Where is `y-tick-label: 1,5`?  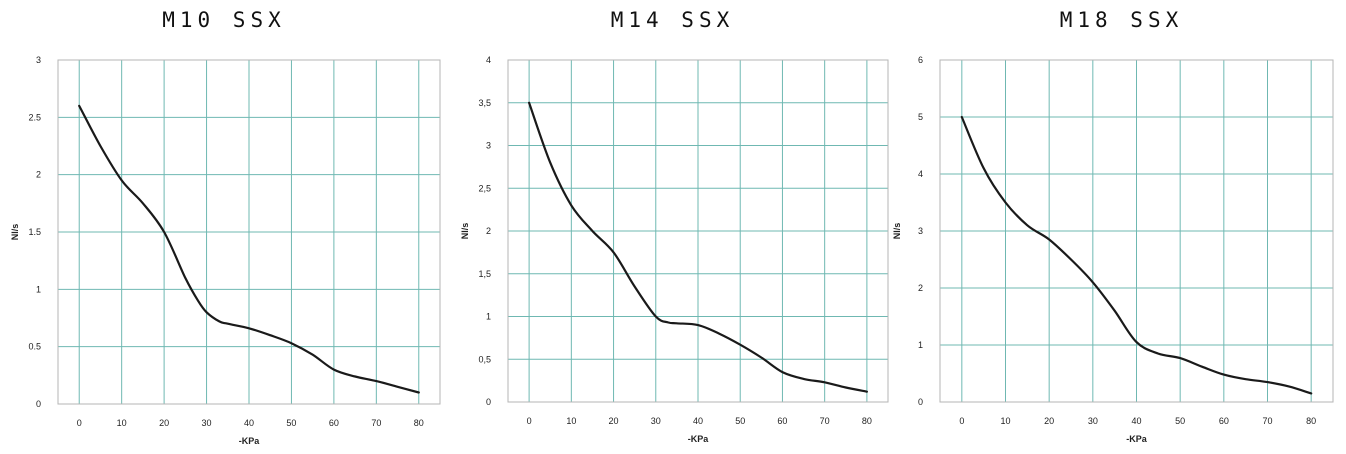
y-tick-label: 1,5 is located at coordinates (484, 274).